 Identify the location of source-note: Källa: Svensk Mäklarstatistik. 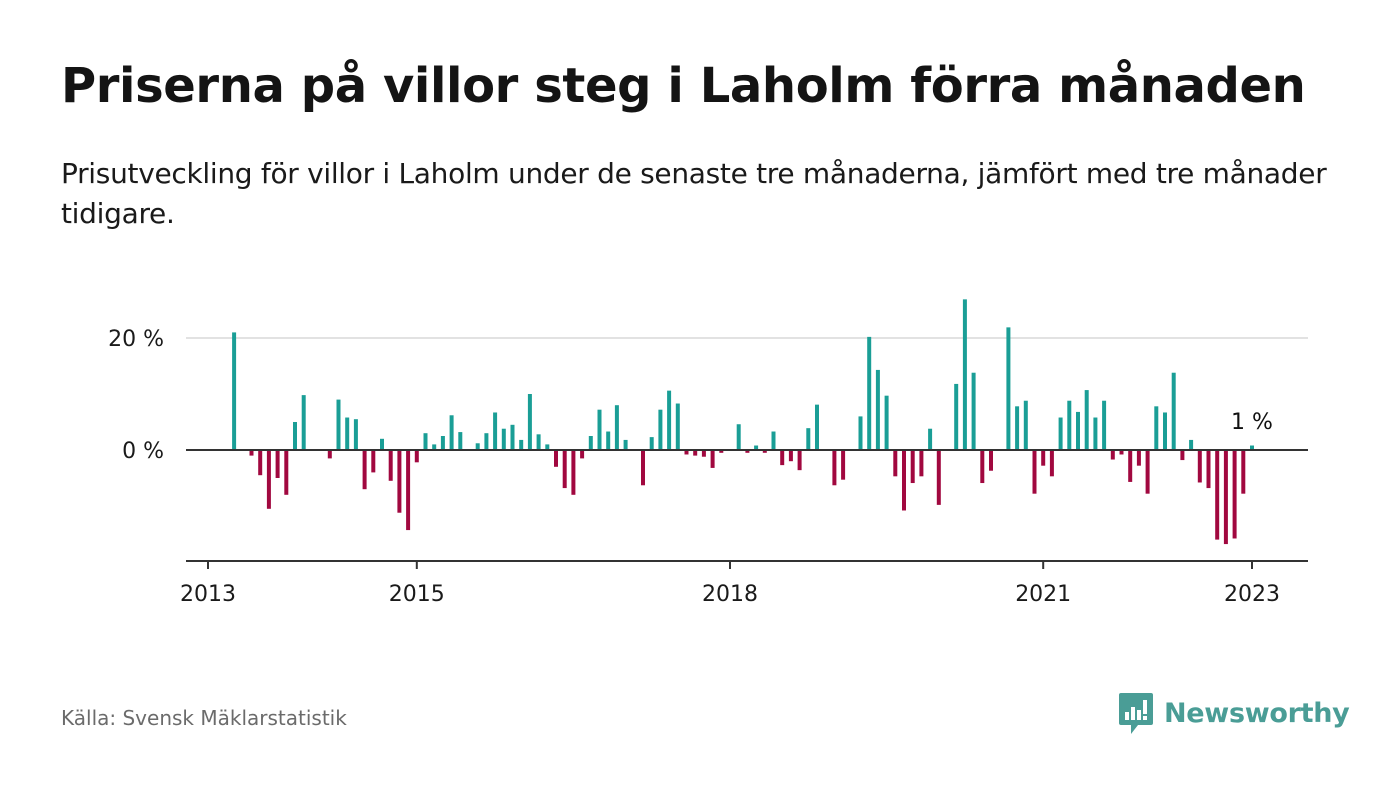
(204, 718).